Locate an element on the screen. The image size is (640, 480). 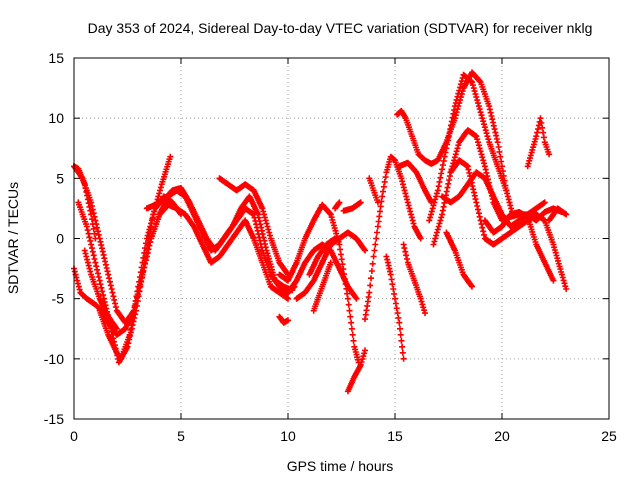
y-tick-label: -15 is located at coordinates (54, 419).